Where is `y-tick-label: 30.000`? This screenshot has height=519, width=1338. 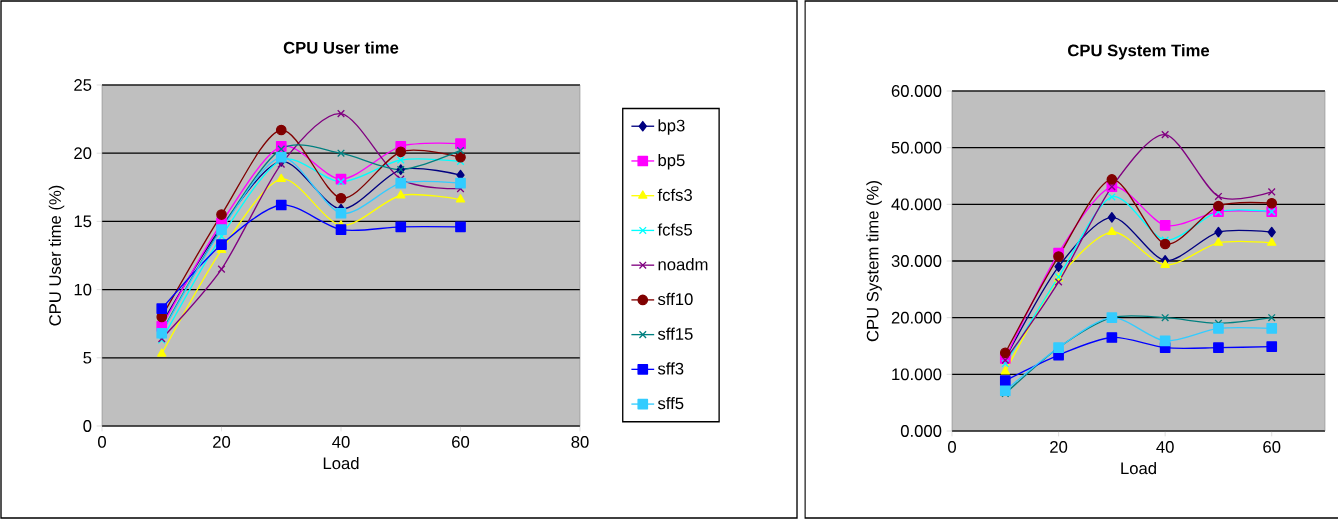 y-tick-label: 30.000 is located at coordinates (916, 261).